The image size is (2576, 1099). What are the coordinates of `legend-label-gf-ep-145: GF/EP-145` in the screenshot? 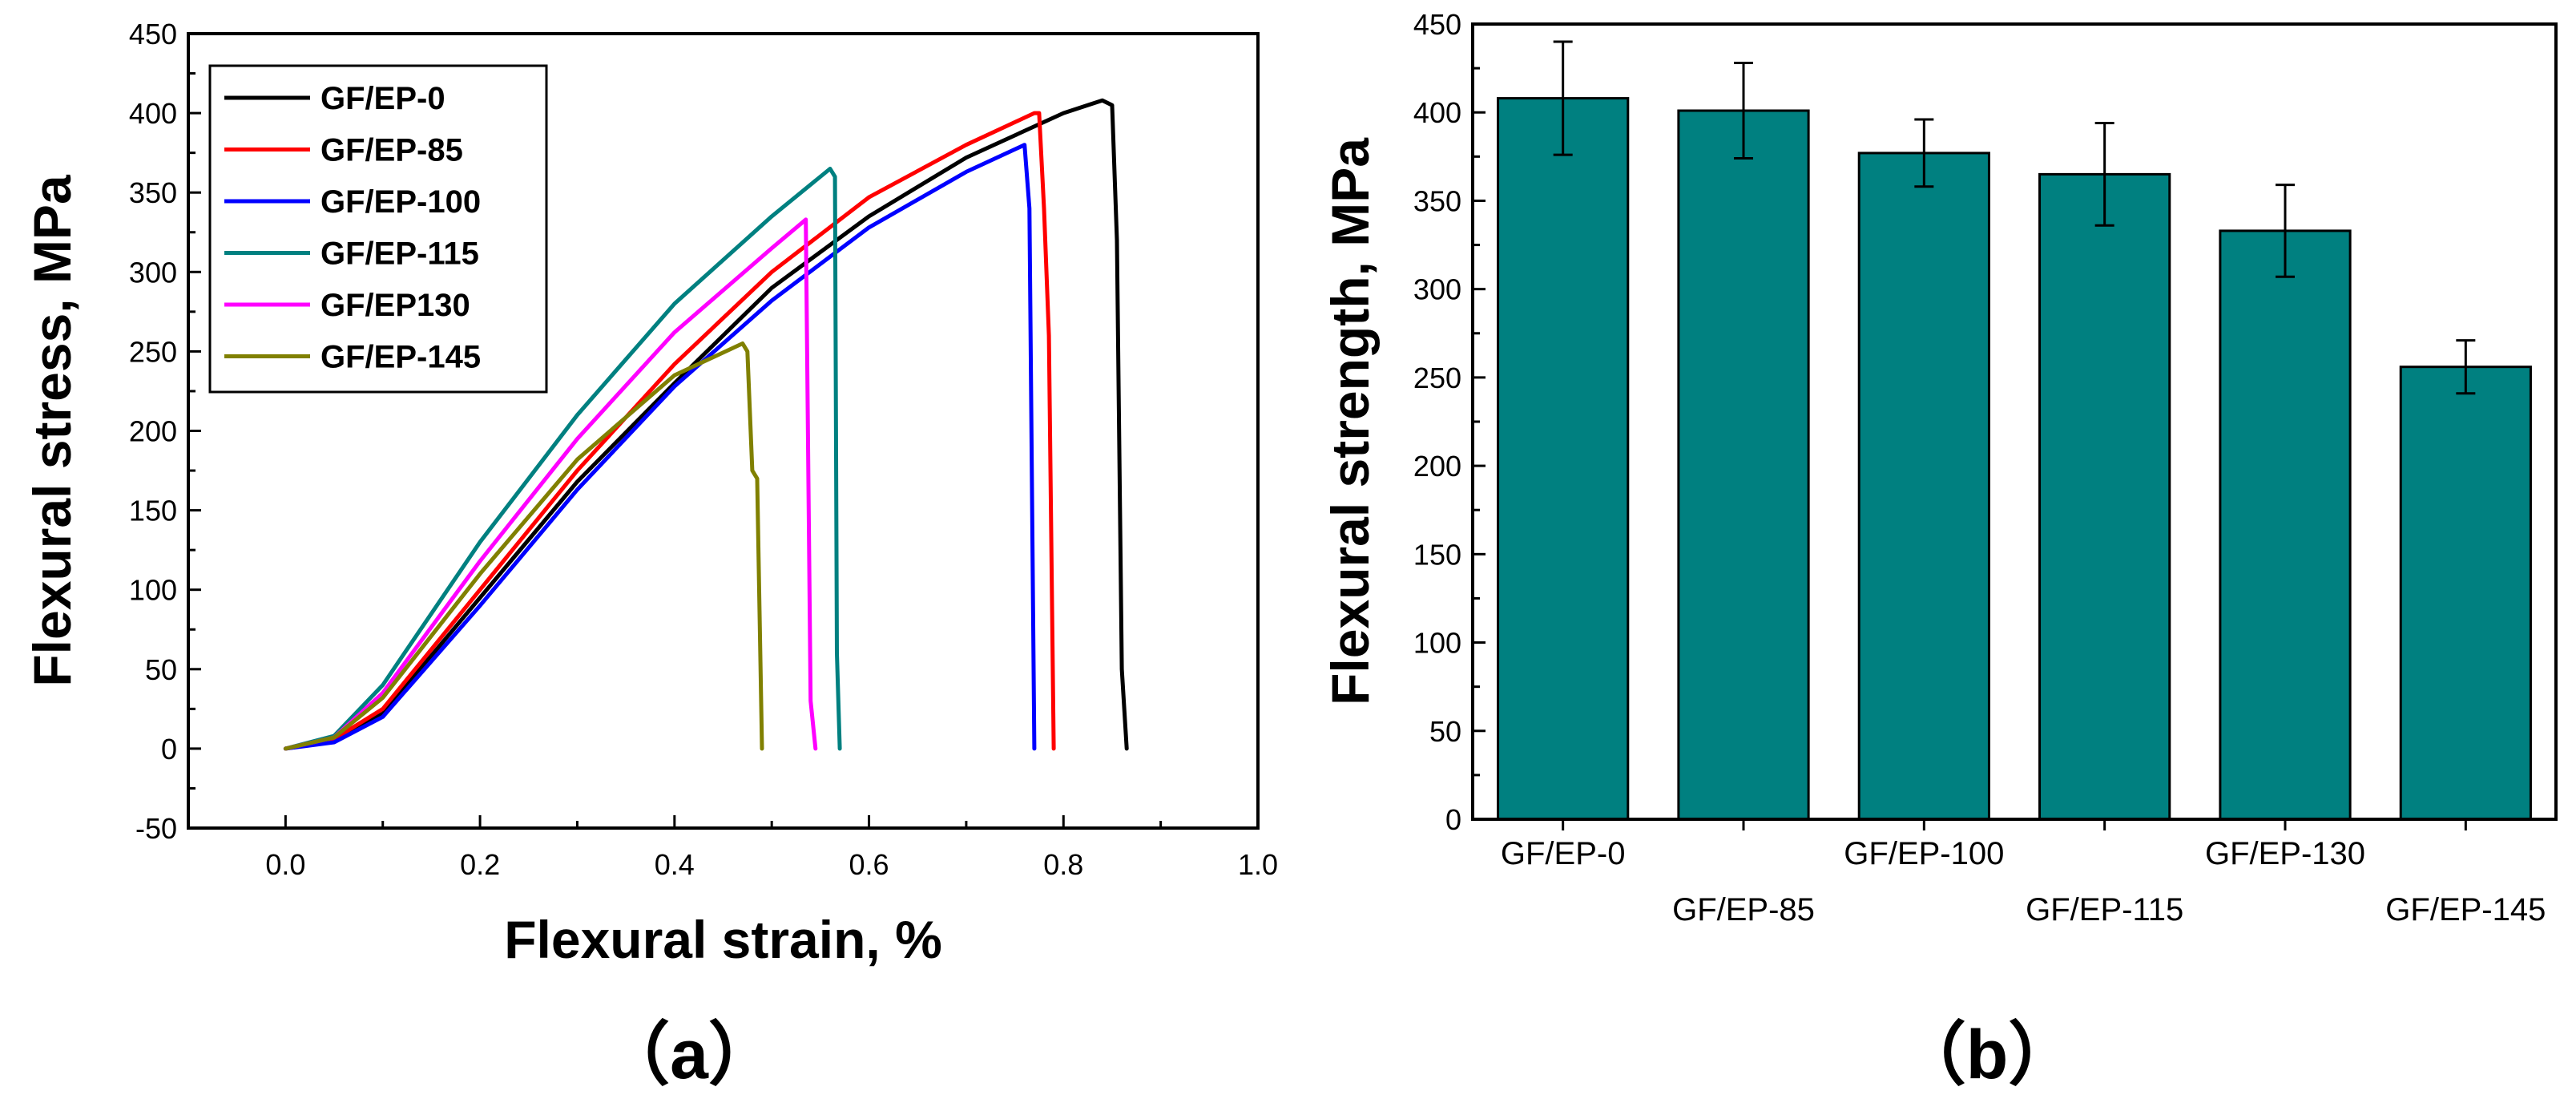 It's located at (400, 357).